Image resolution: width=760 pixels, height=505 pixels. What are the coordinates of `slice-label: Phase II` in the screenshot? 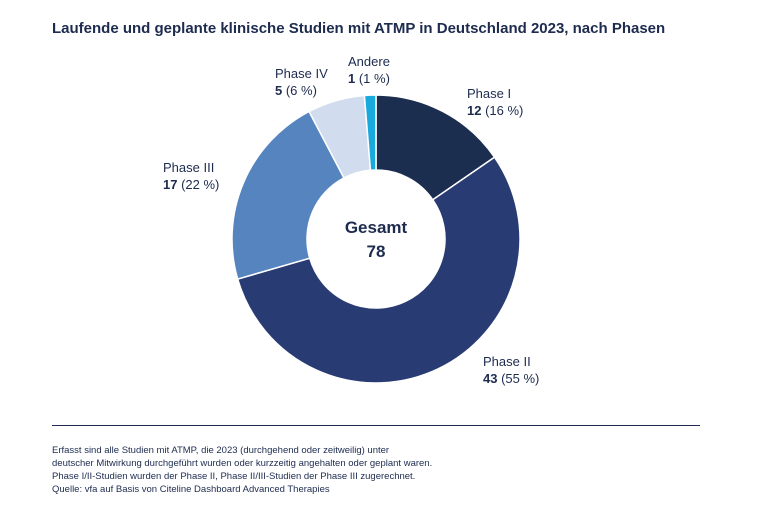 It's located at (507, 361).